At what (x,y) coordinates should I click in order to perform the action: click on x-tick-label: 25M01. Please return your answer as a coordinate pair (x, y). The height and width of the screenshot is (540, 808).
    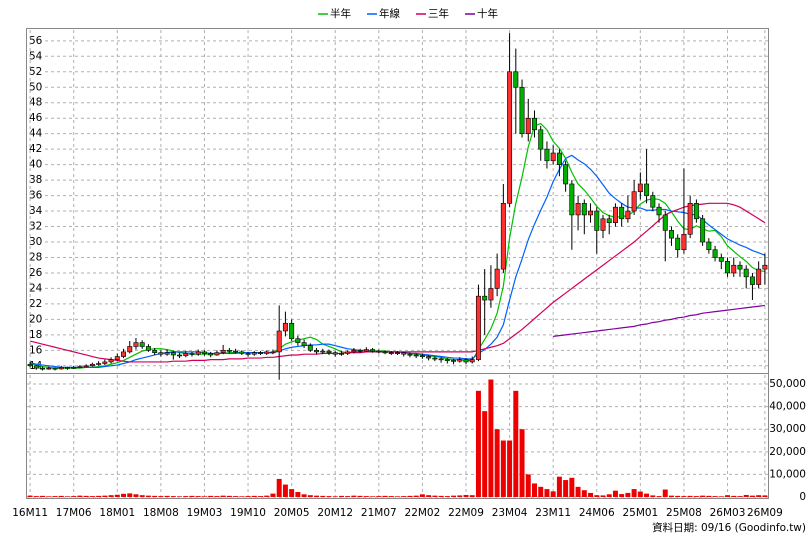
    Looking at the image, I should click on (640, 513).